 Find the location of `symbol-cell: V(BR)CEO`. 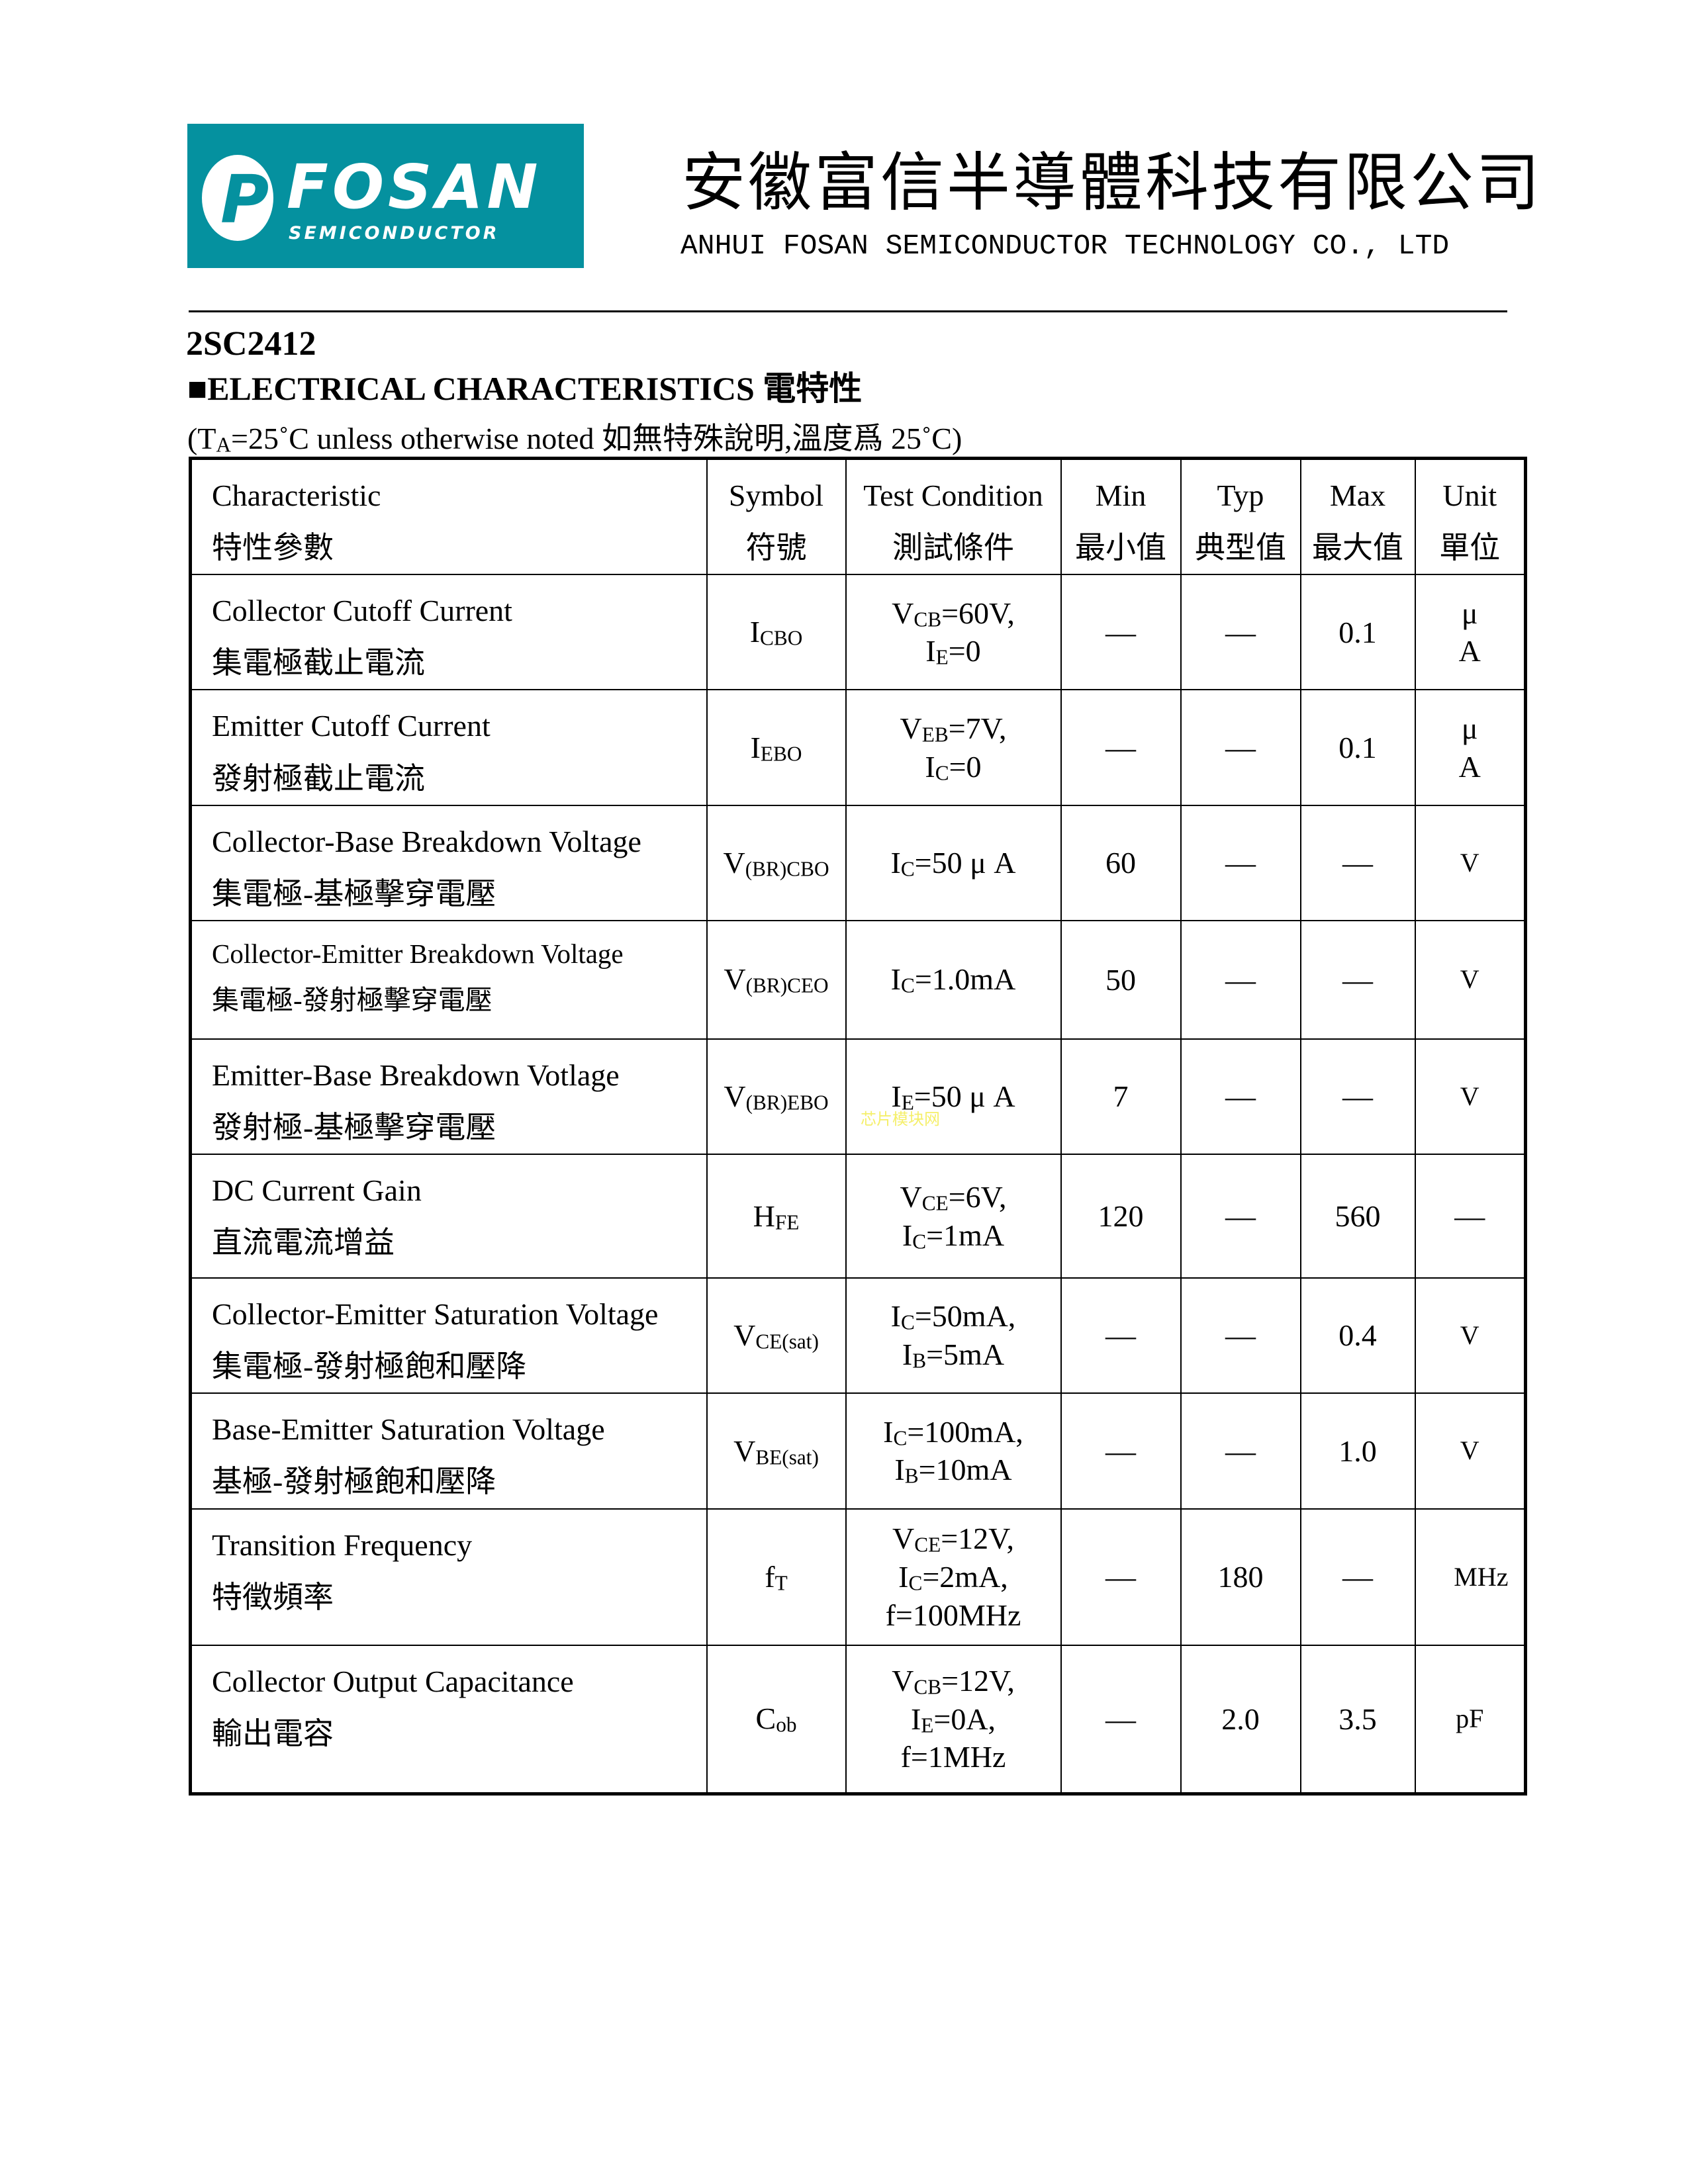

symbol-cell: V(BR)CEO is located at coordinates (776, 980).